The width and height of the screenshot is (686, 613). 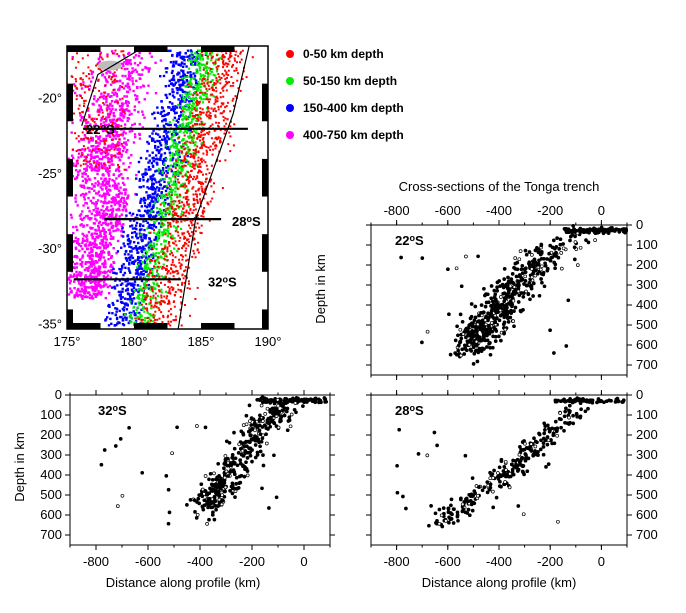 What do you see at coordinates (246, 221) in the screenshot?
I see `profile-label-28s: 28oS` at bounding box center [246, 221].